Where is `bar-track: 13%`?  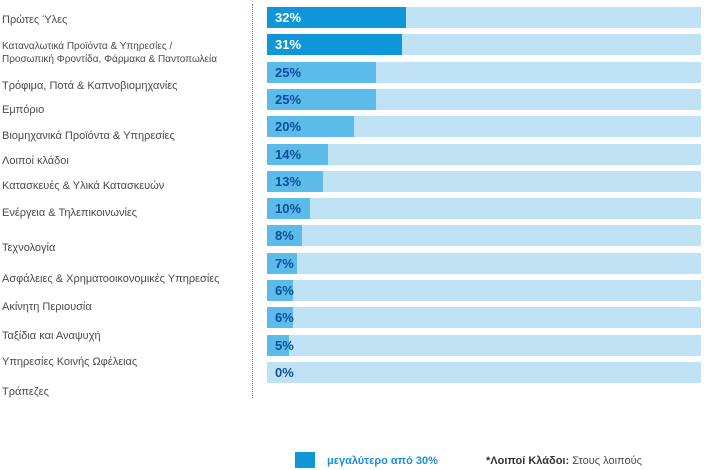 bar-track: 13% is located at coordinates (484, 181).